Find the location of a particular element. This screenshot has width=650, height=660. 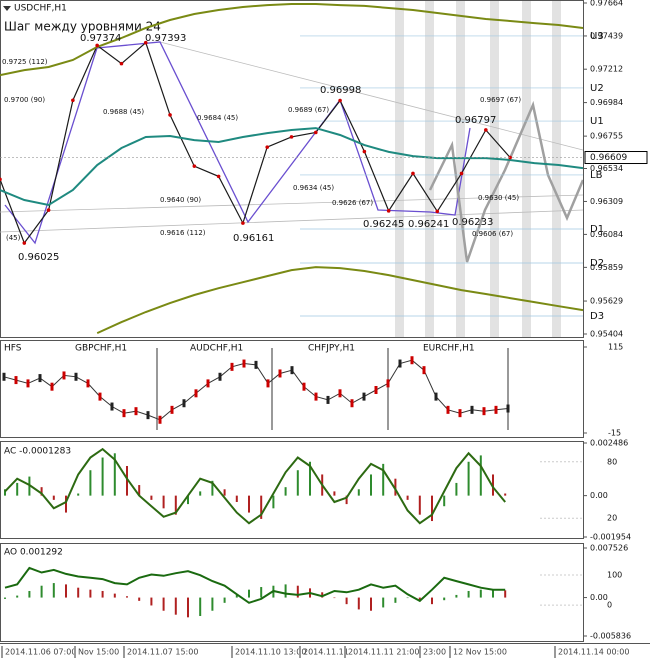

annotation: 0.9700 (90) is located at coordinates (24, 100).